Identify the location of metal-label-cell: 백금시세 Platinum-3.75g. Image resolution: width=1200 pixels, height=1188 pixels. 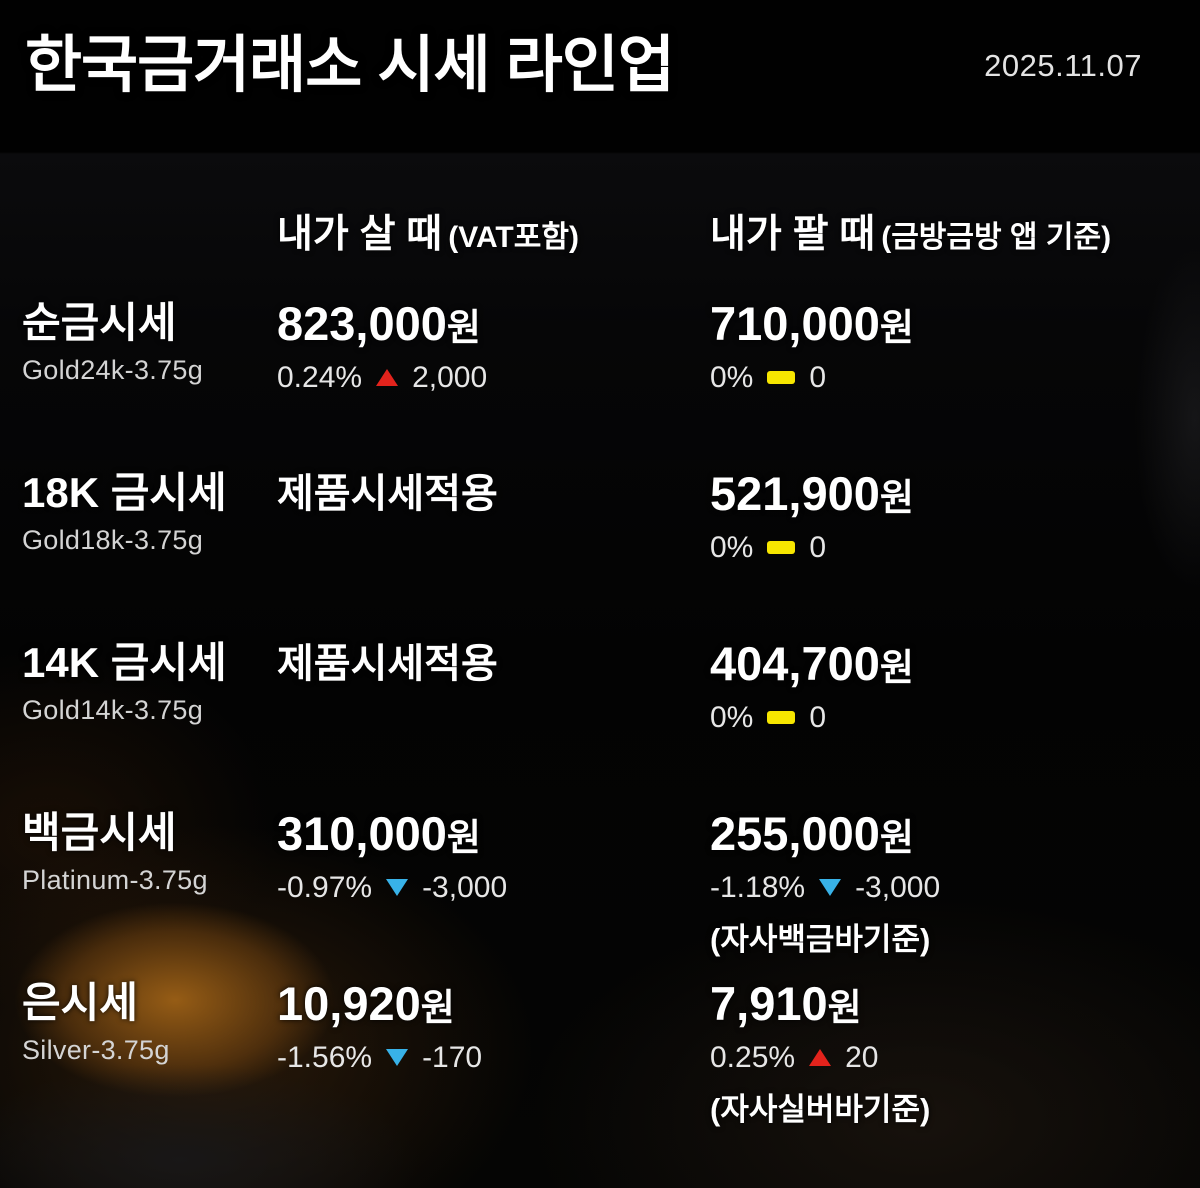
(149, 890).